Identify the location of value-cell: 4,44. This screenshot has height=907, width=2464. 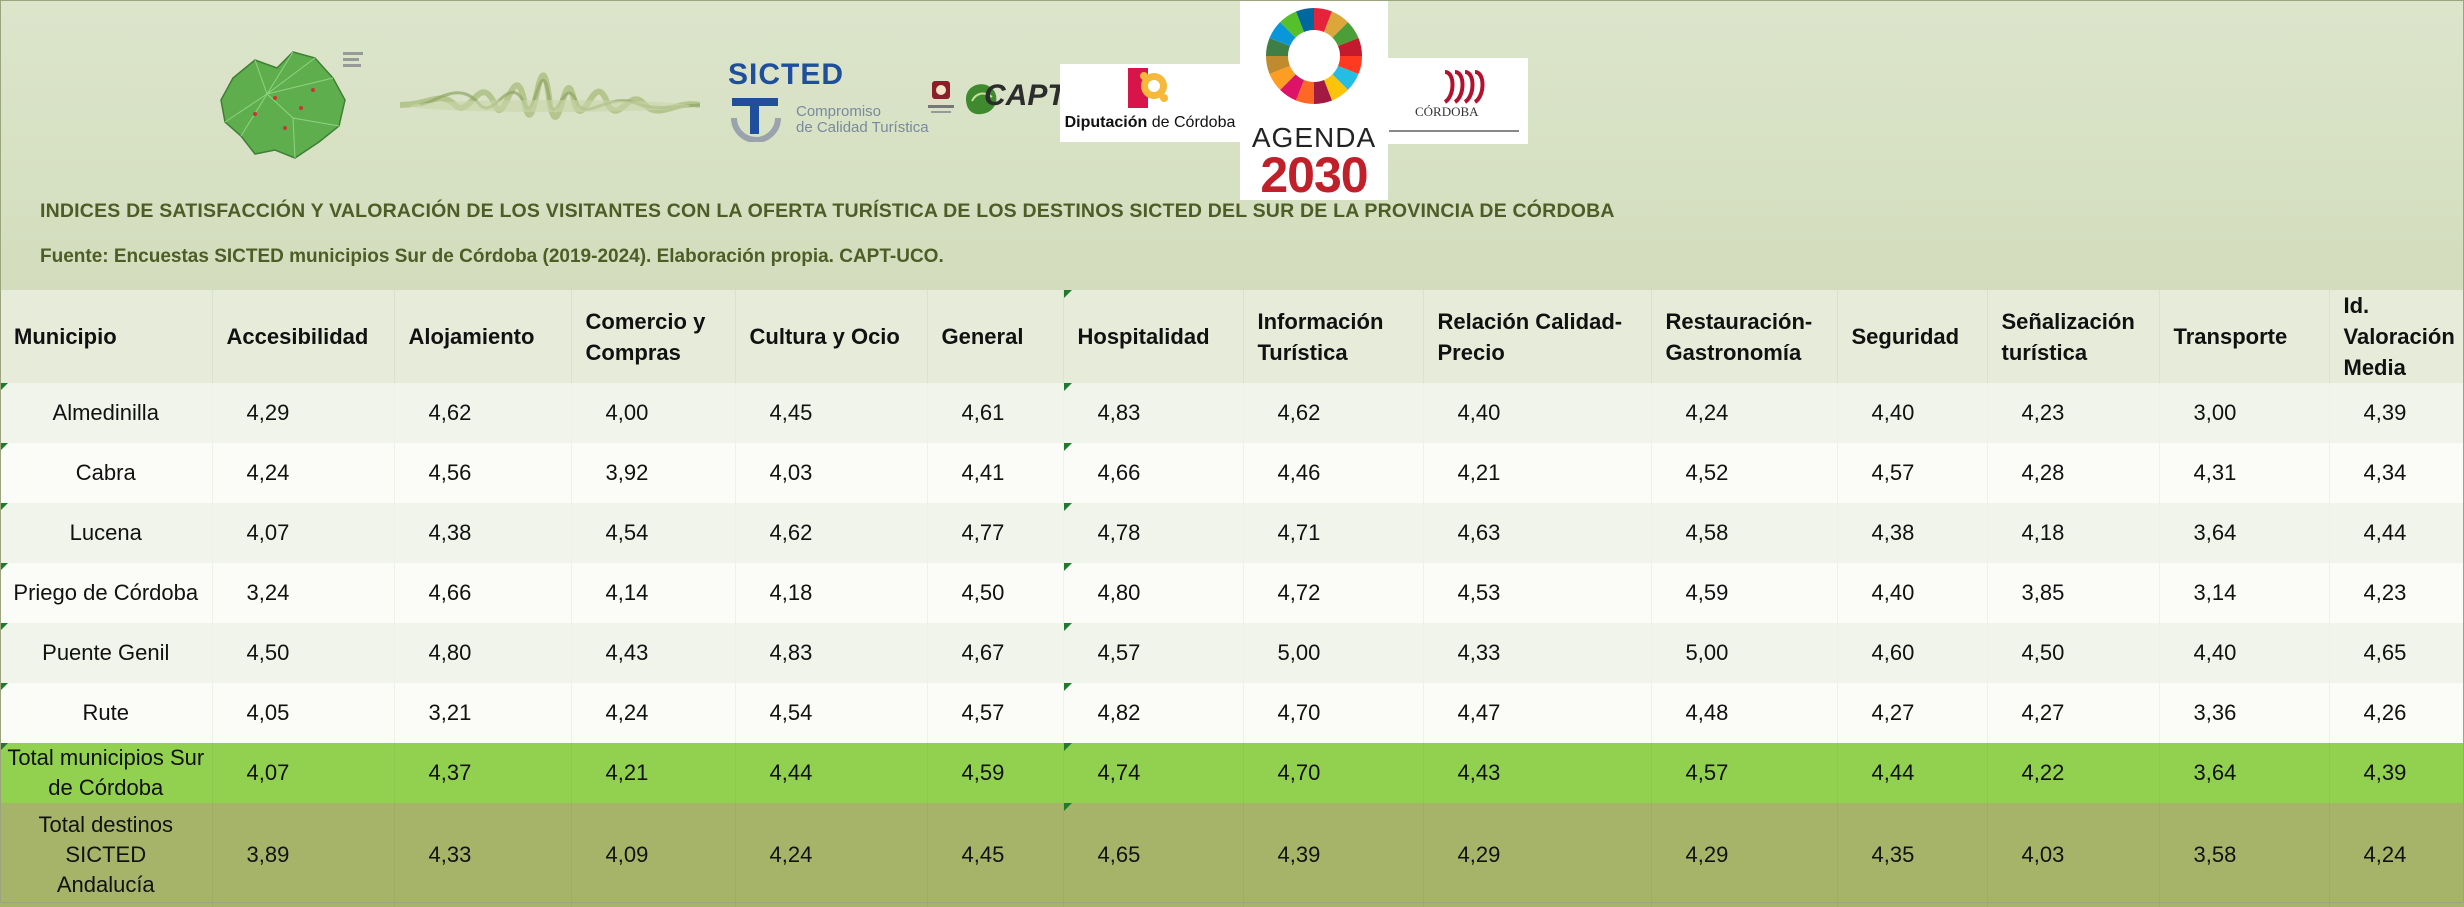
(1912, 773).